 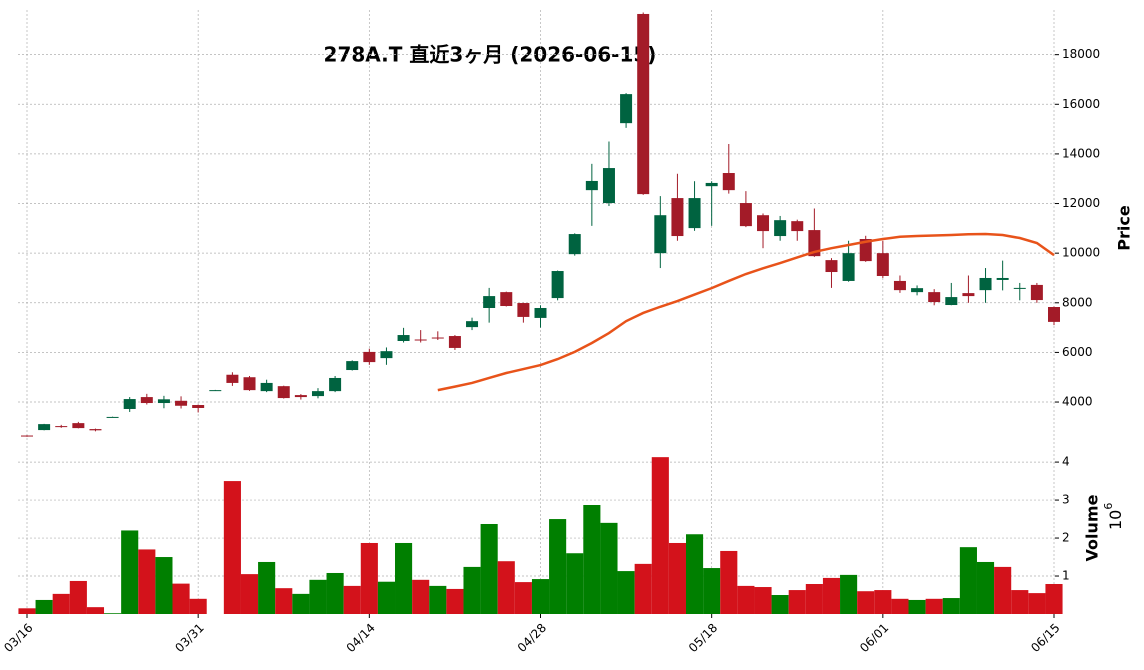 What do you see at coordinates (1066, 462) in the screenshot?
I see `y-tick-label: 4` at bounding box center [1066, 462].